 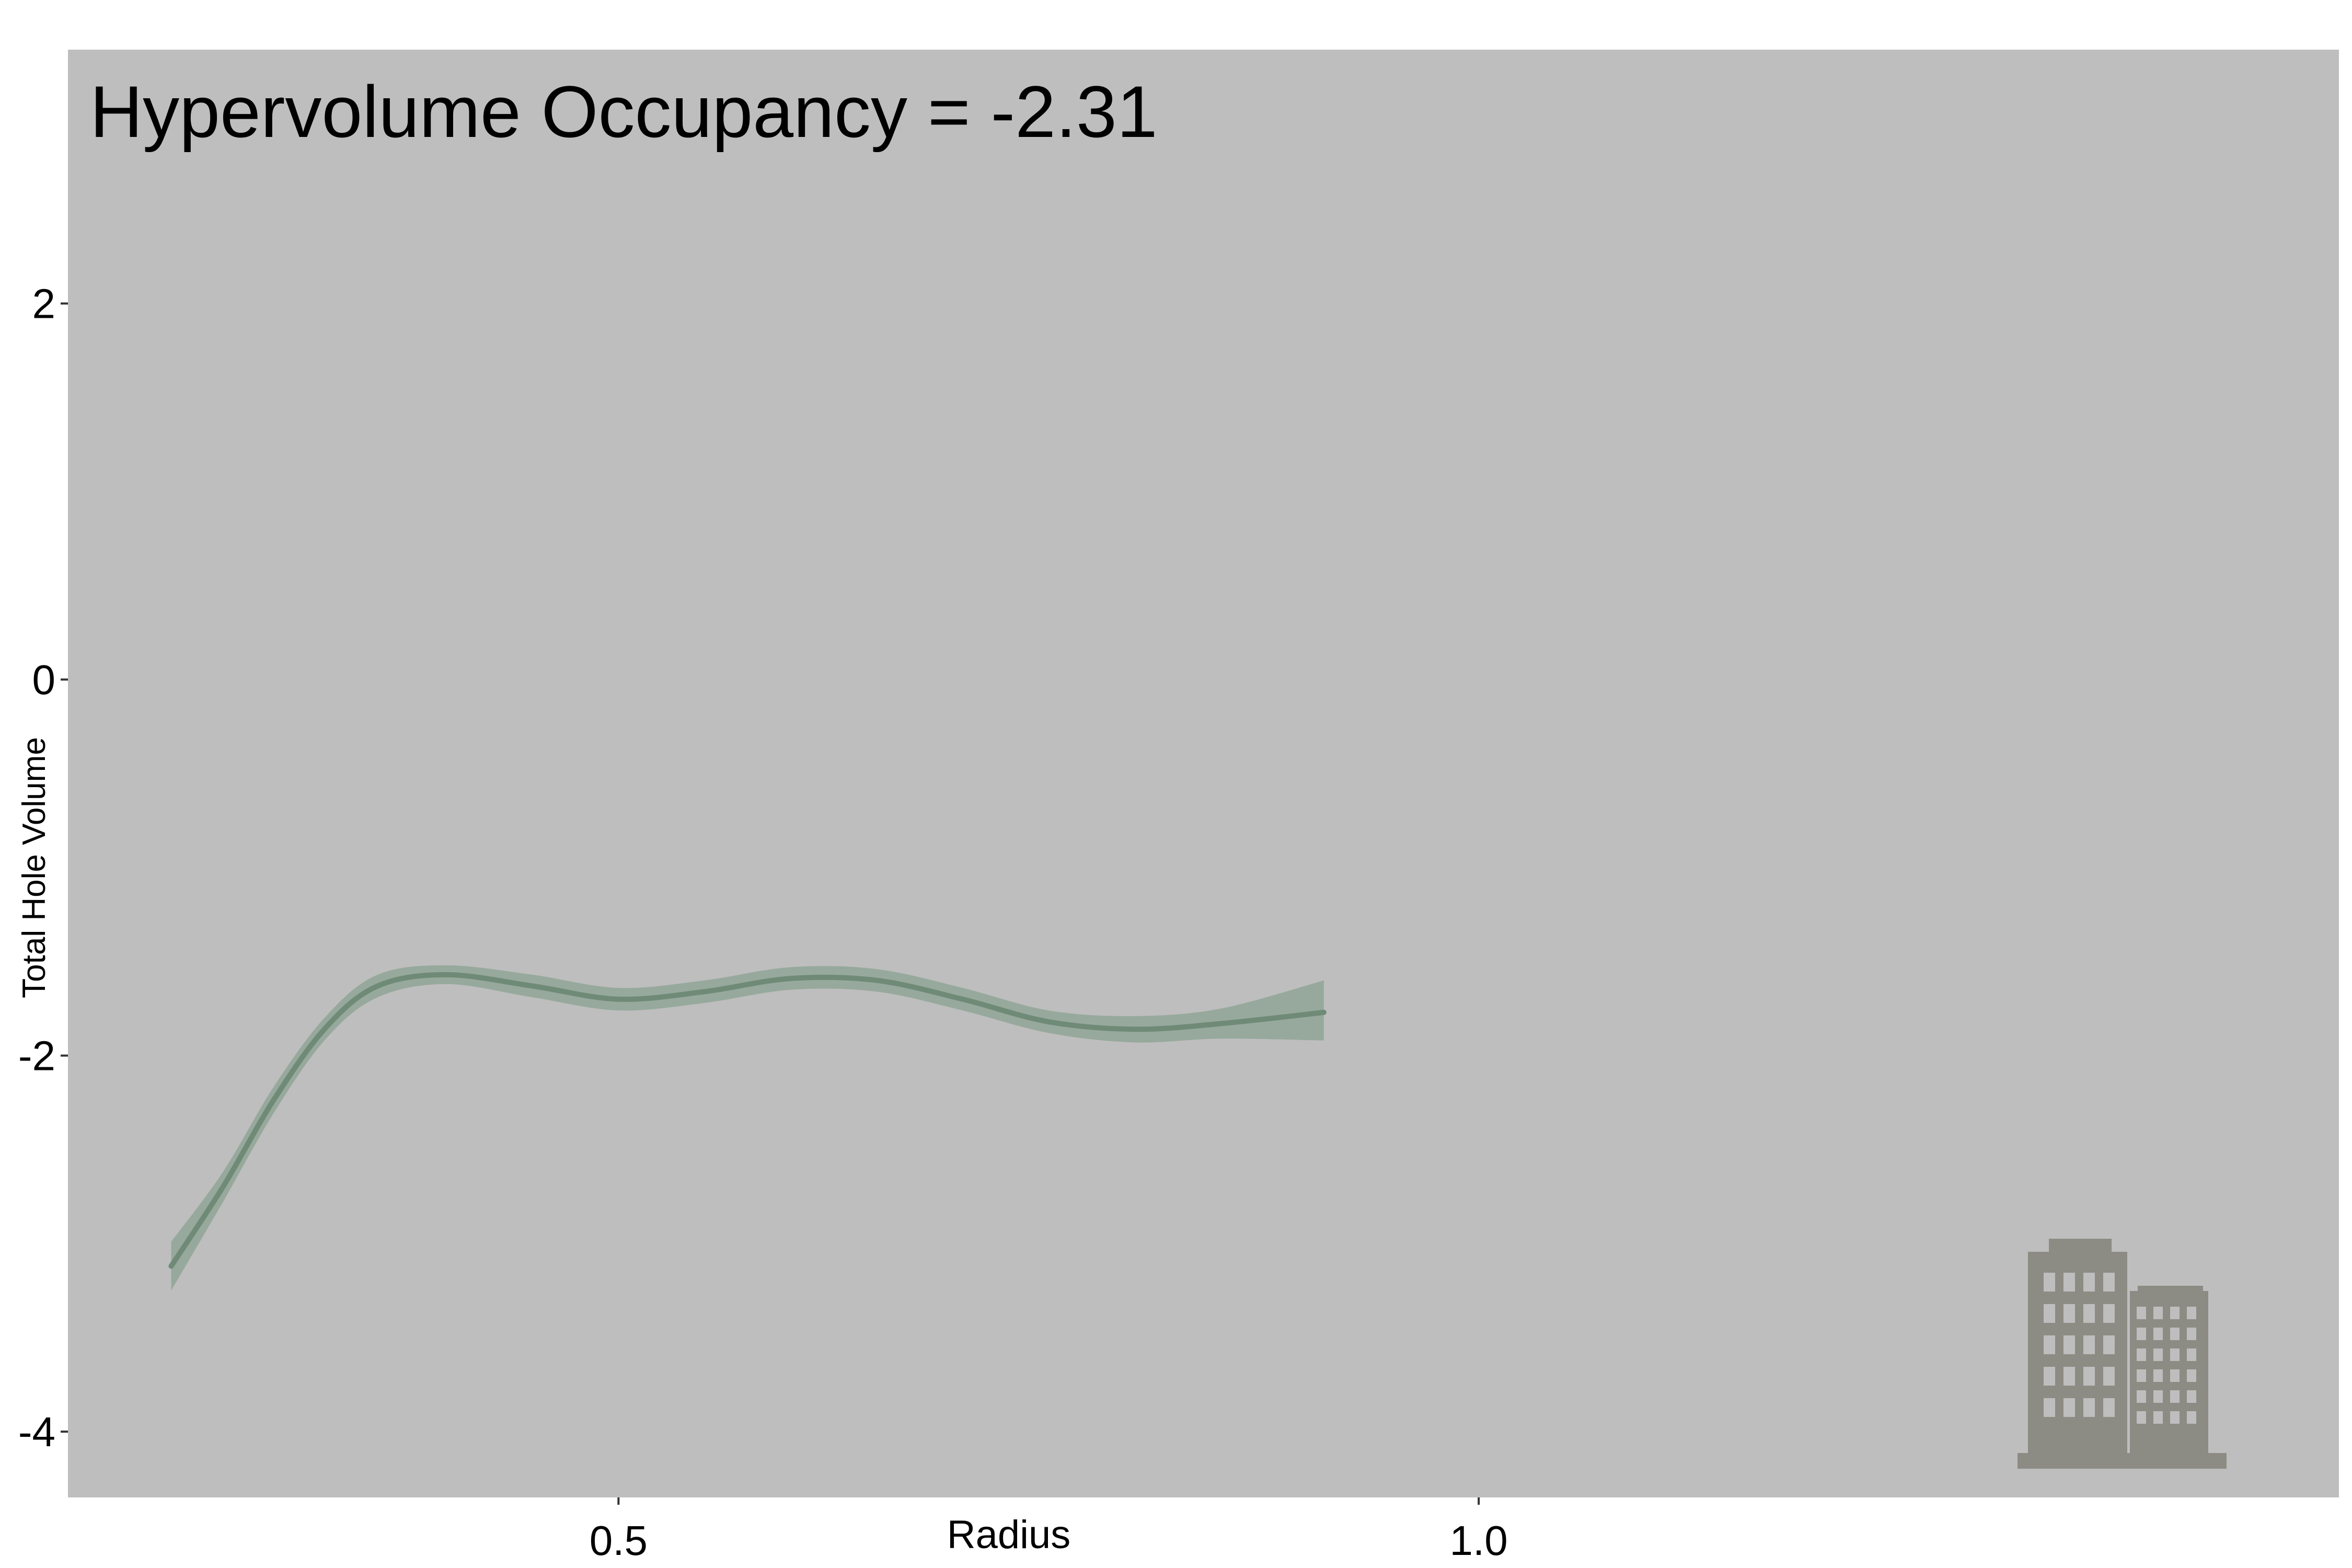 I want to click on x-axis: 0.5 1.0, so click(x=1049, y=1530).